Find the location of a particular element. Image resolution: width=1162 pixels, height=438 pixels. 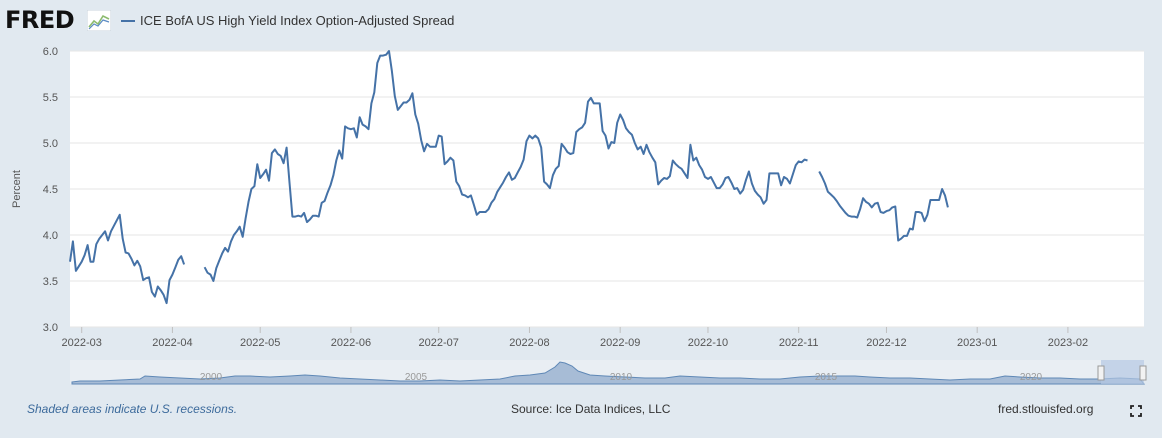

y-tick-label: 6.0 is located at coordinates (50, 52).